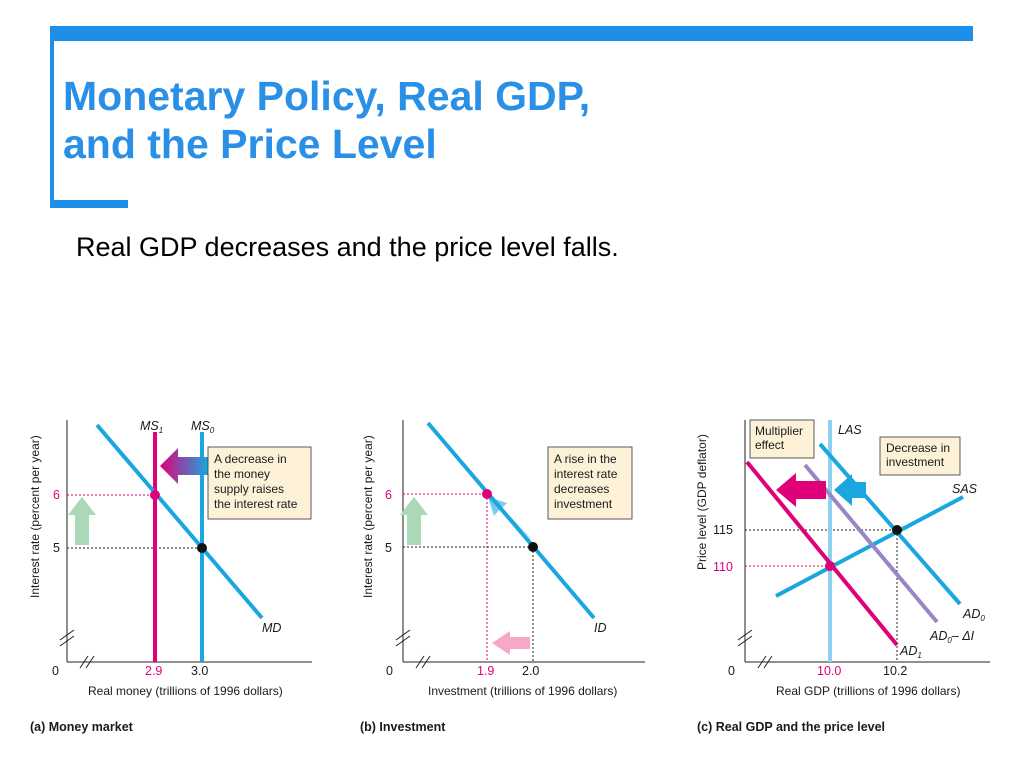  Describe the element at coordinates (850, 430) in the screenshot. I see `las-label: LAS` at that location.